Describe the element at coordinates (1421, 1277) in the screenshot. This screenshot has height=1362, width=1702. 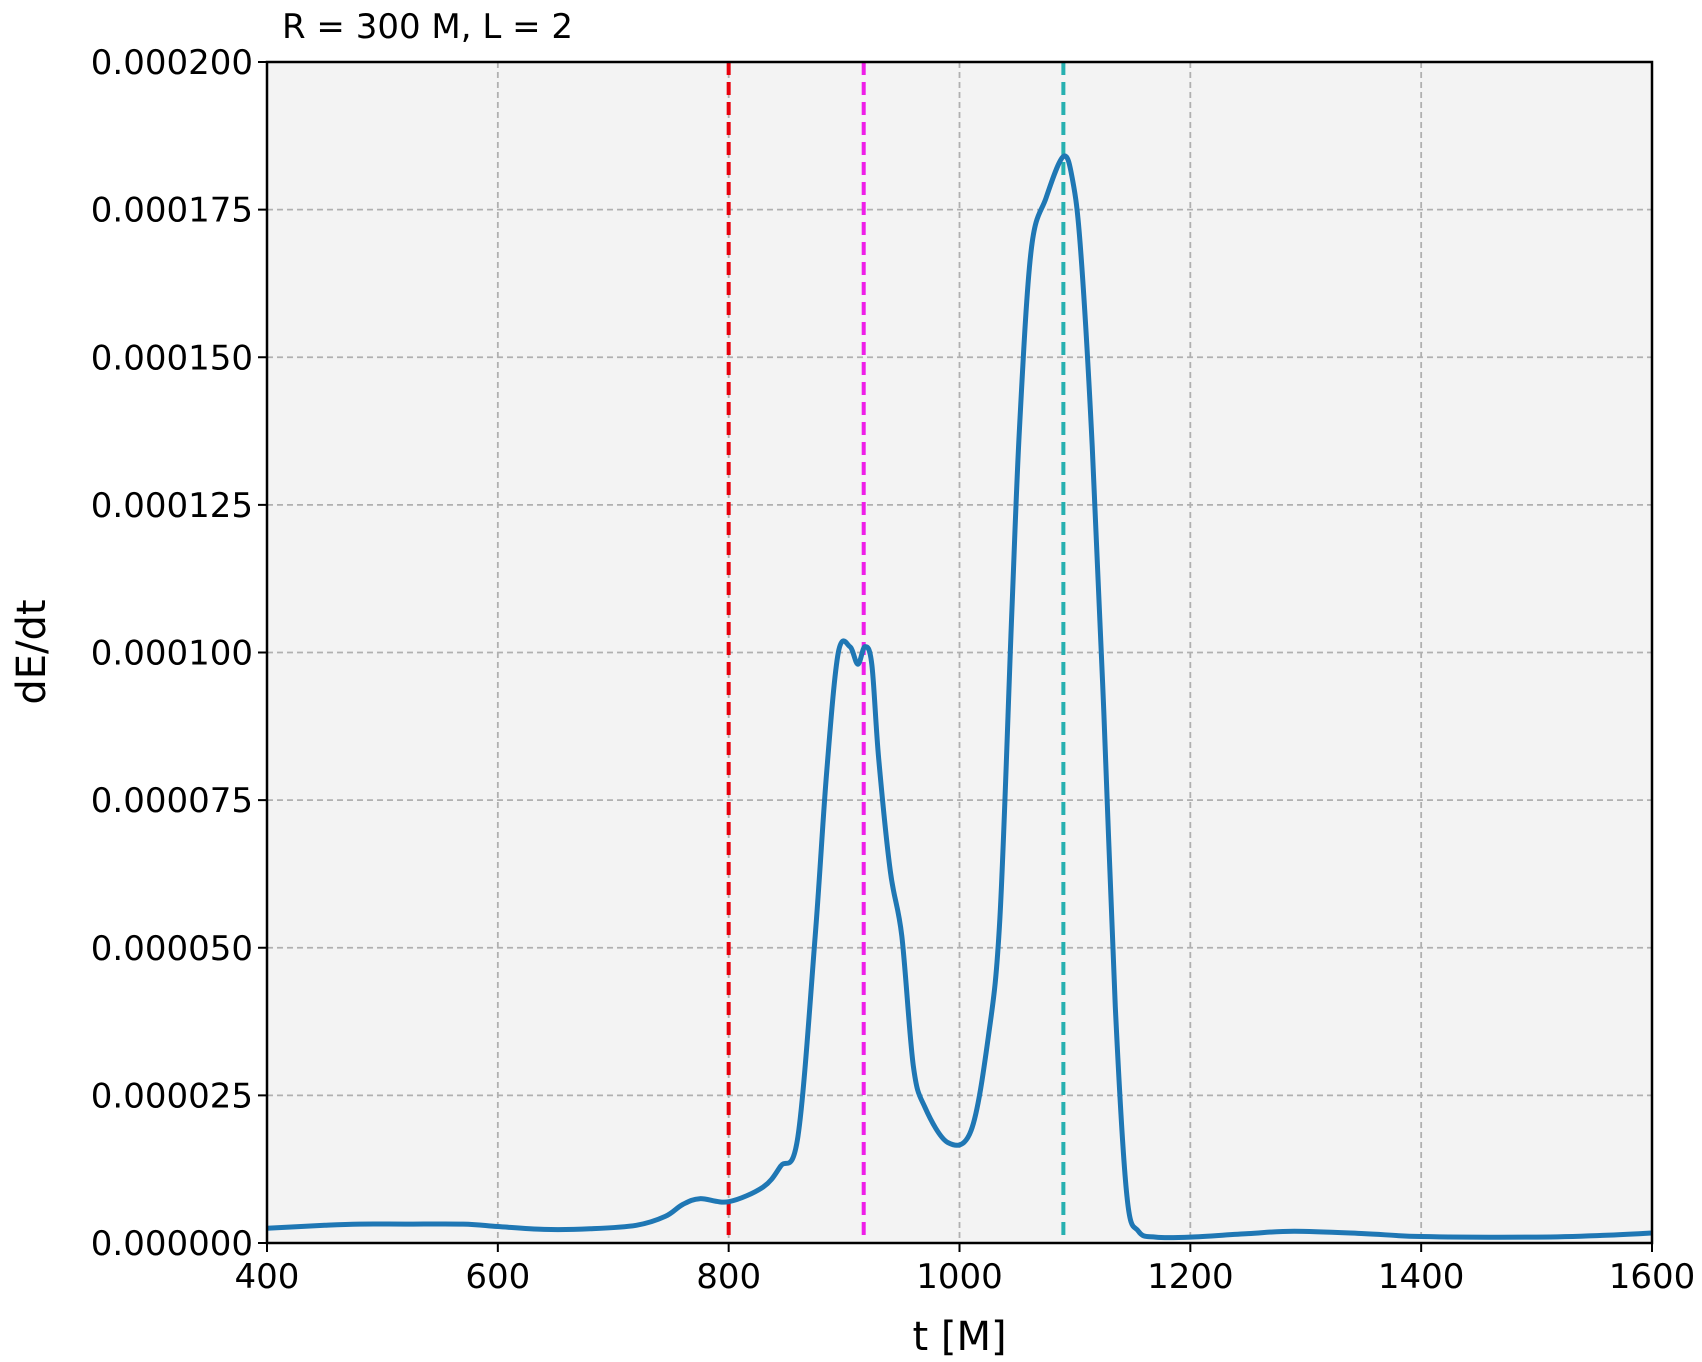
I see `x-tick-label: 1400` at that location.